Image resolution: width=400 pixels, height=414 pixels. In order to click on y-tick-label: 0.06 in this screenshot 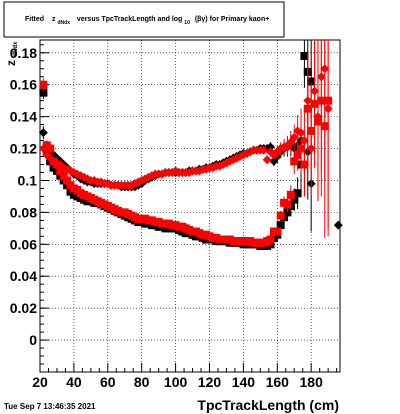, I will do `click(23, 244)`.